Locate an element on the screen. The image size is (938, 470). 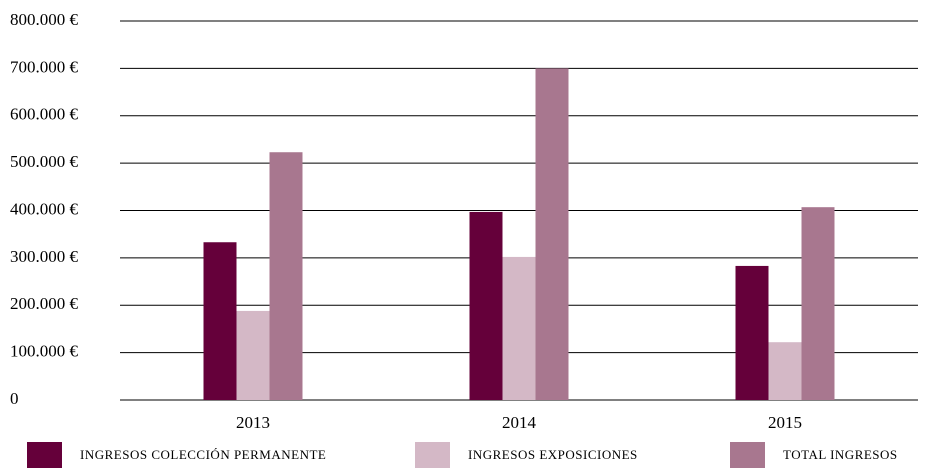
y-tick-label: 300.000 € is located at coordinates (44, 256).